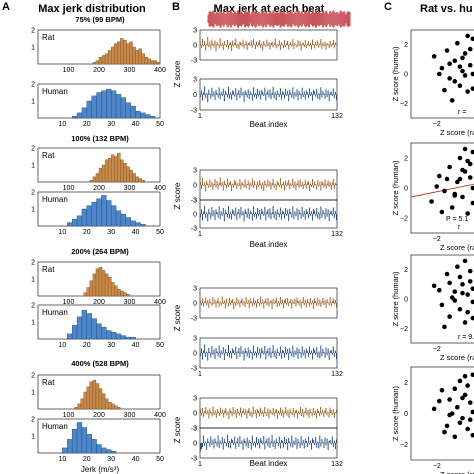  What do you see at coordinates (55, 426) in the screenshot?
I see `hist-series-label: Human` at bounding box center [55, 426].